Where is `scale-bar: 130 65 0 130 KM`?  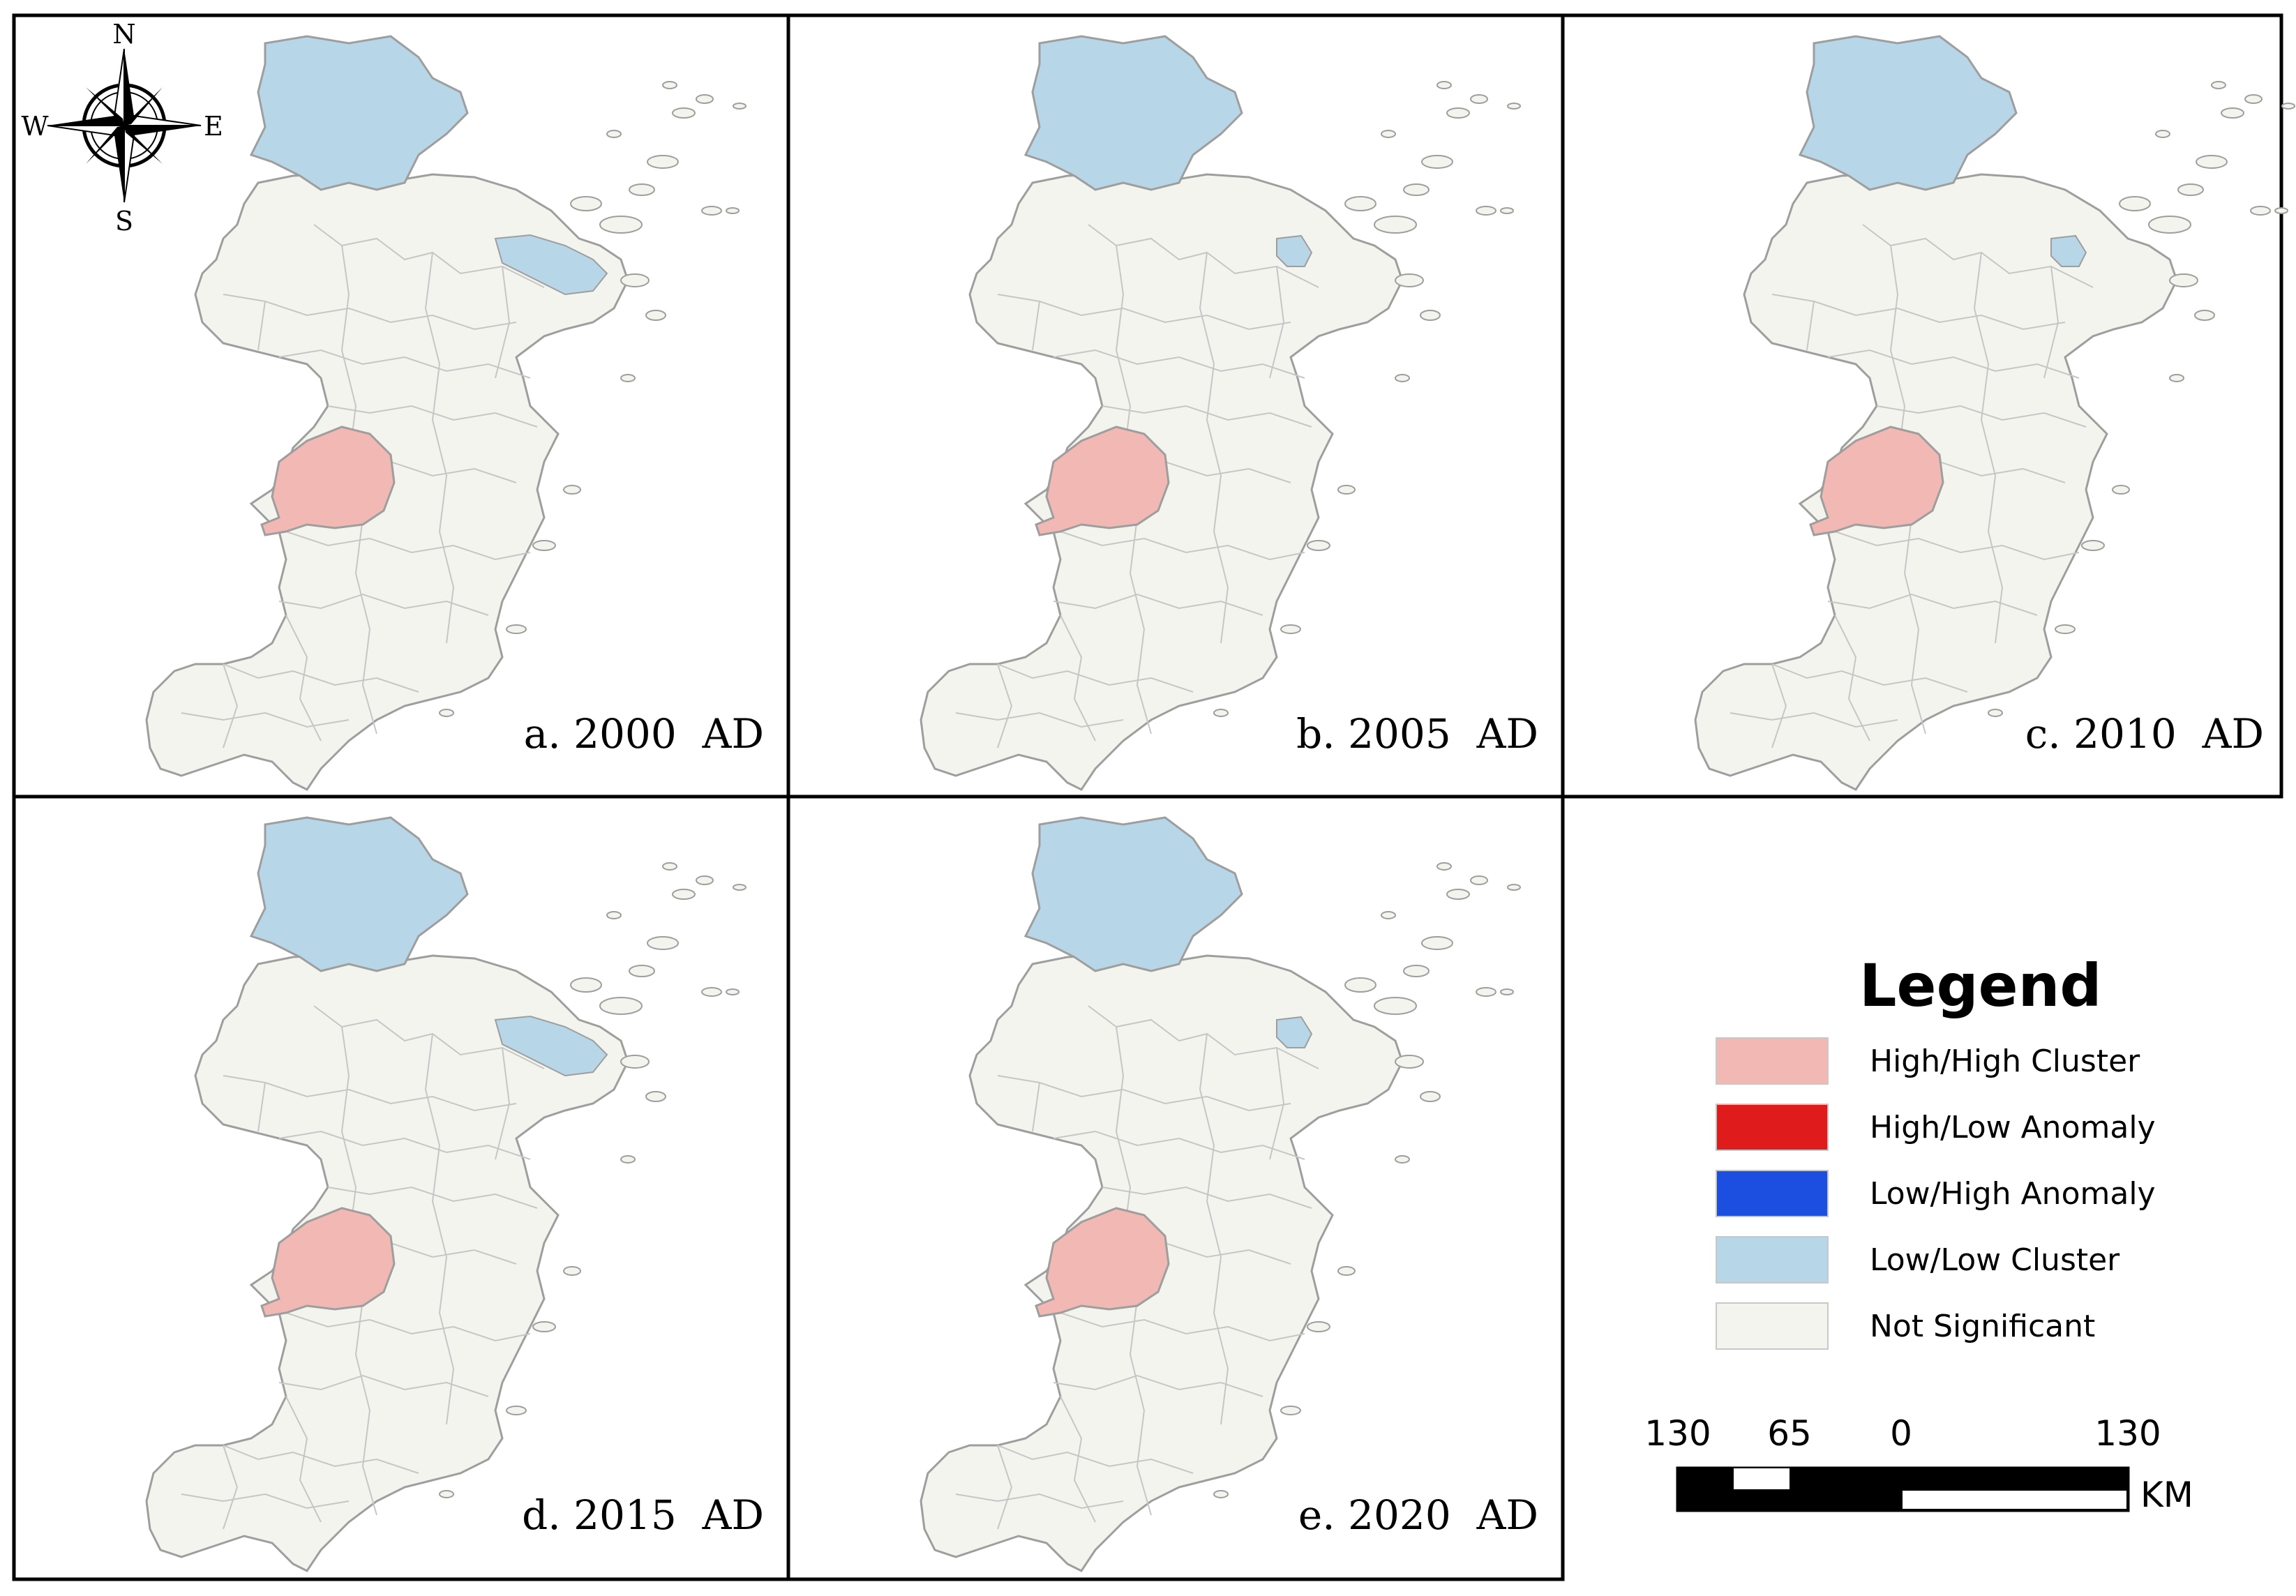 scale-bar: 130 65 0 130 KM is located at coordinates (1919, 1464).